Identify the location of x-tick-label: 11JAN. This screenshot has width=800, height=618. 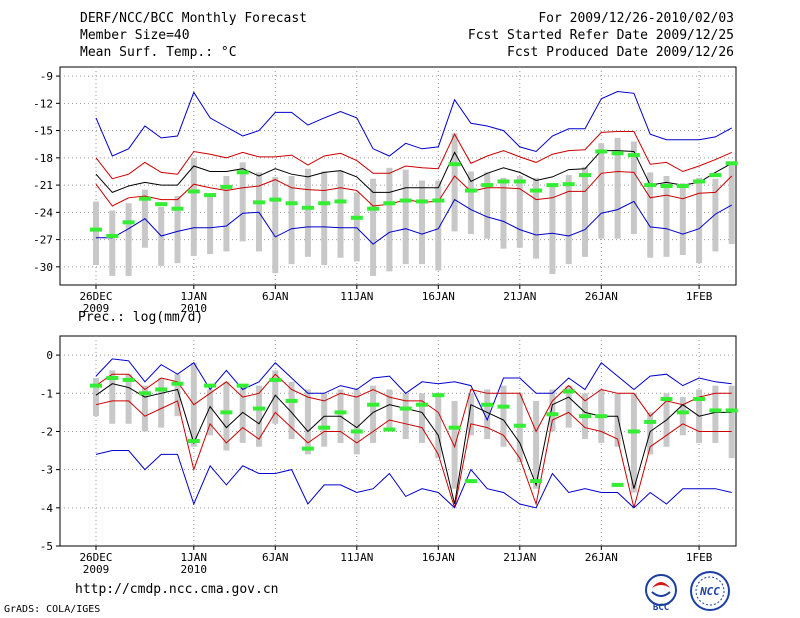
(356, 557).